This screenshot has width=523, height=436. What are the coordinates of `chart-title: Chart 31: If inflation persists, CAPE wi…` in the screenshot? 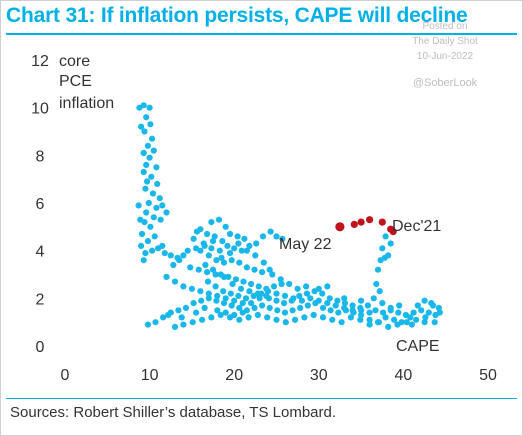 It's located at (237, 15).